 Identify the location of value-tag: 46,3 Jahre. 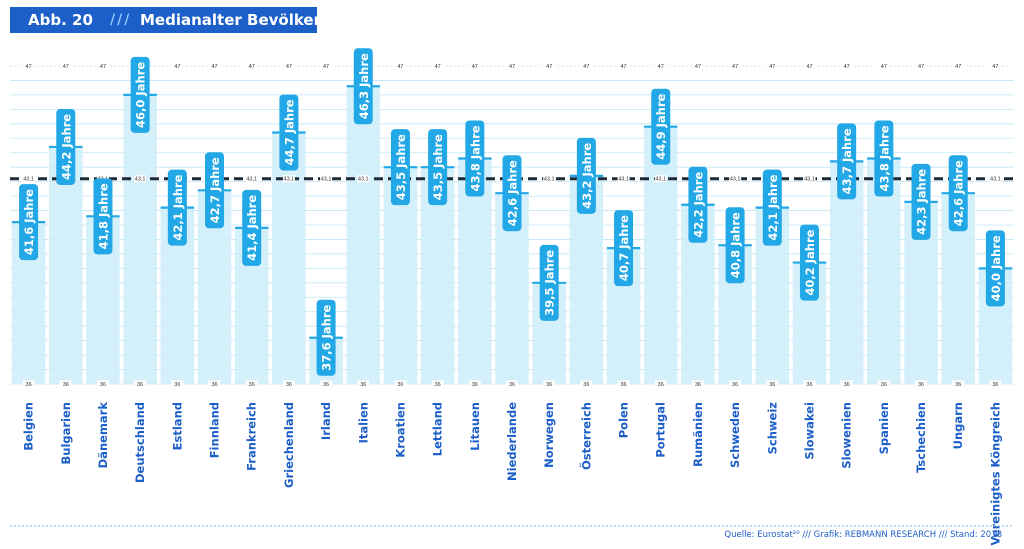
(363, 86).